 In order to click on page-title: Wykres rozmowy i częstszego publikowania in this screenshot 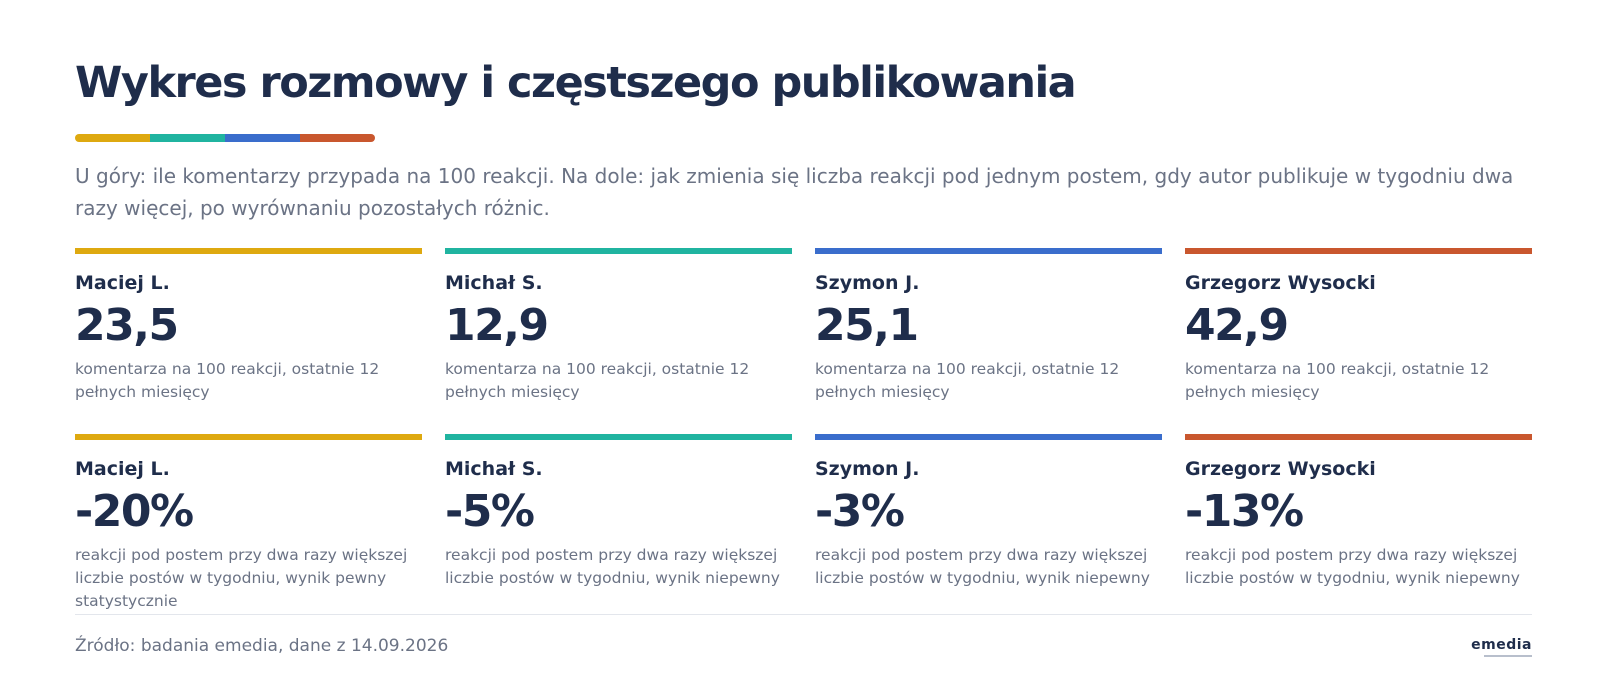, I will do `click(576, 83)`.